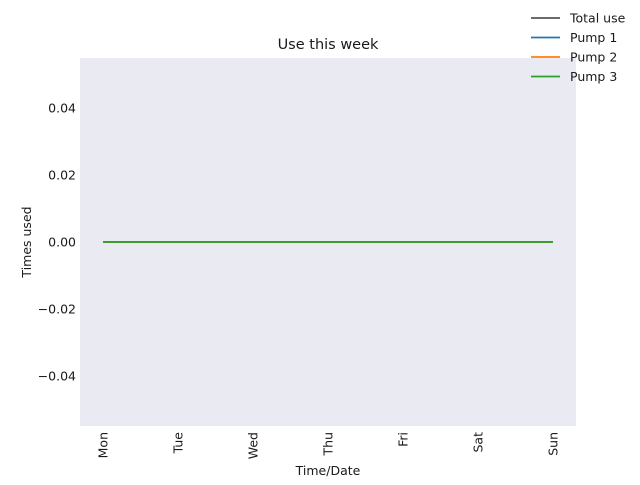 The image size is (640, 485). I want to click on y-axis-ticks: −0.04 −0.02 0.00 0.02 0.04, so click(57, 242).